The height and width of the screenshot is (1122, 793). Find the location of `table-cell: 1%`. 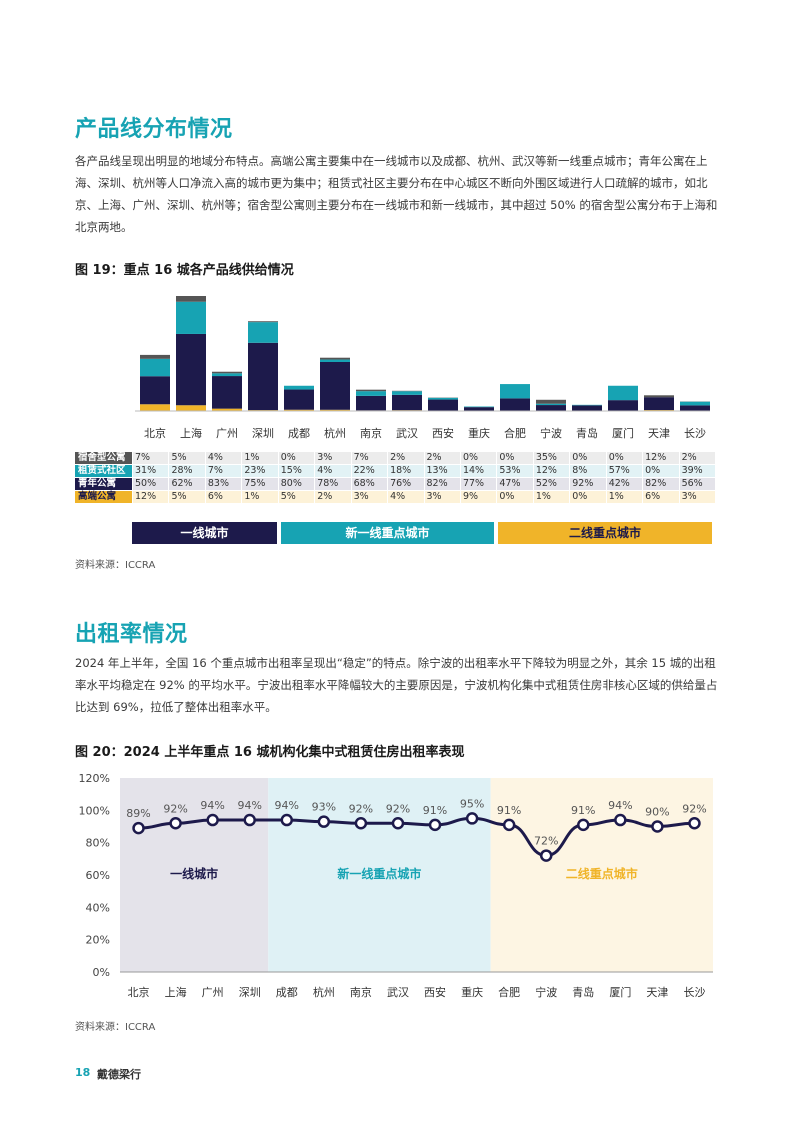

table-cell: 1% is located at coordinates (259, 497).